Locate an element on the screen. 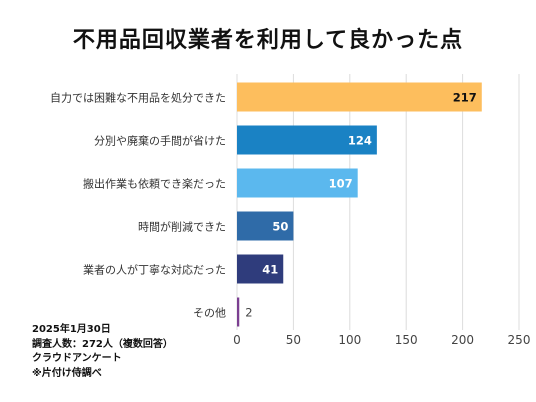 Image resolution: width=536 pixels, height=402 pixels. x-tick-label: 150 is located at coordinates (406, 340).